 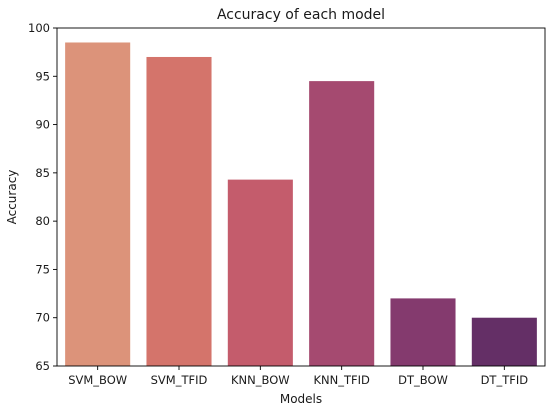 What do you see at coordinates (301, 399) in the screenshot?
I see `x-axis-title: Models` at bounding box center [301, 399].